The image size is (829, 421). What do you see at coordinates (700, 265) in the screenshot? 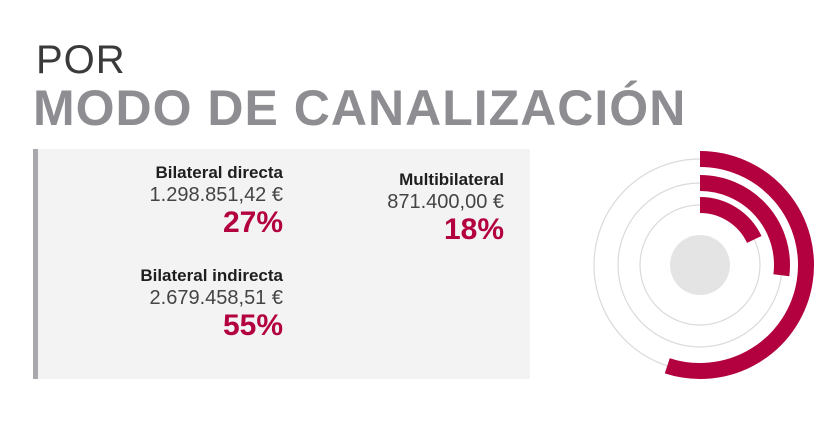
I see `center-disc` at bounding box center [700, 265].